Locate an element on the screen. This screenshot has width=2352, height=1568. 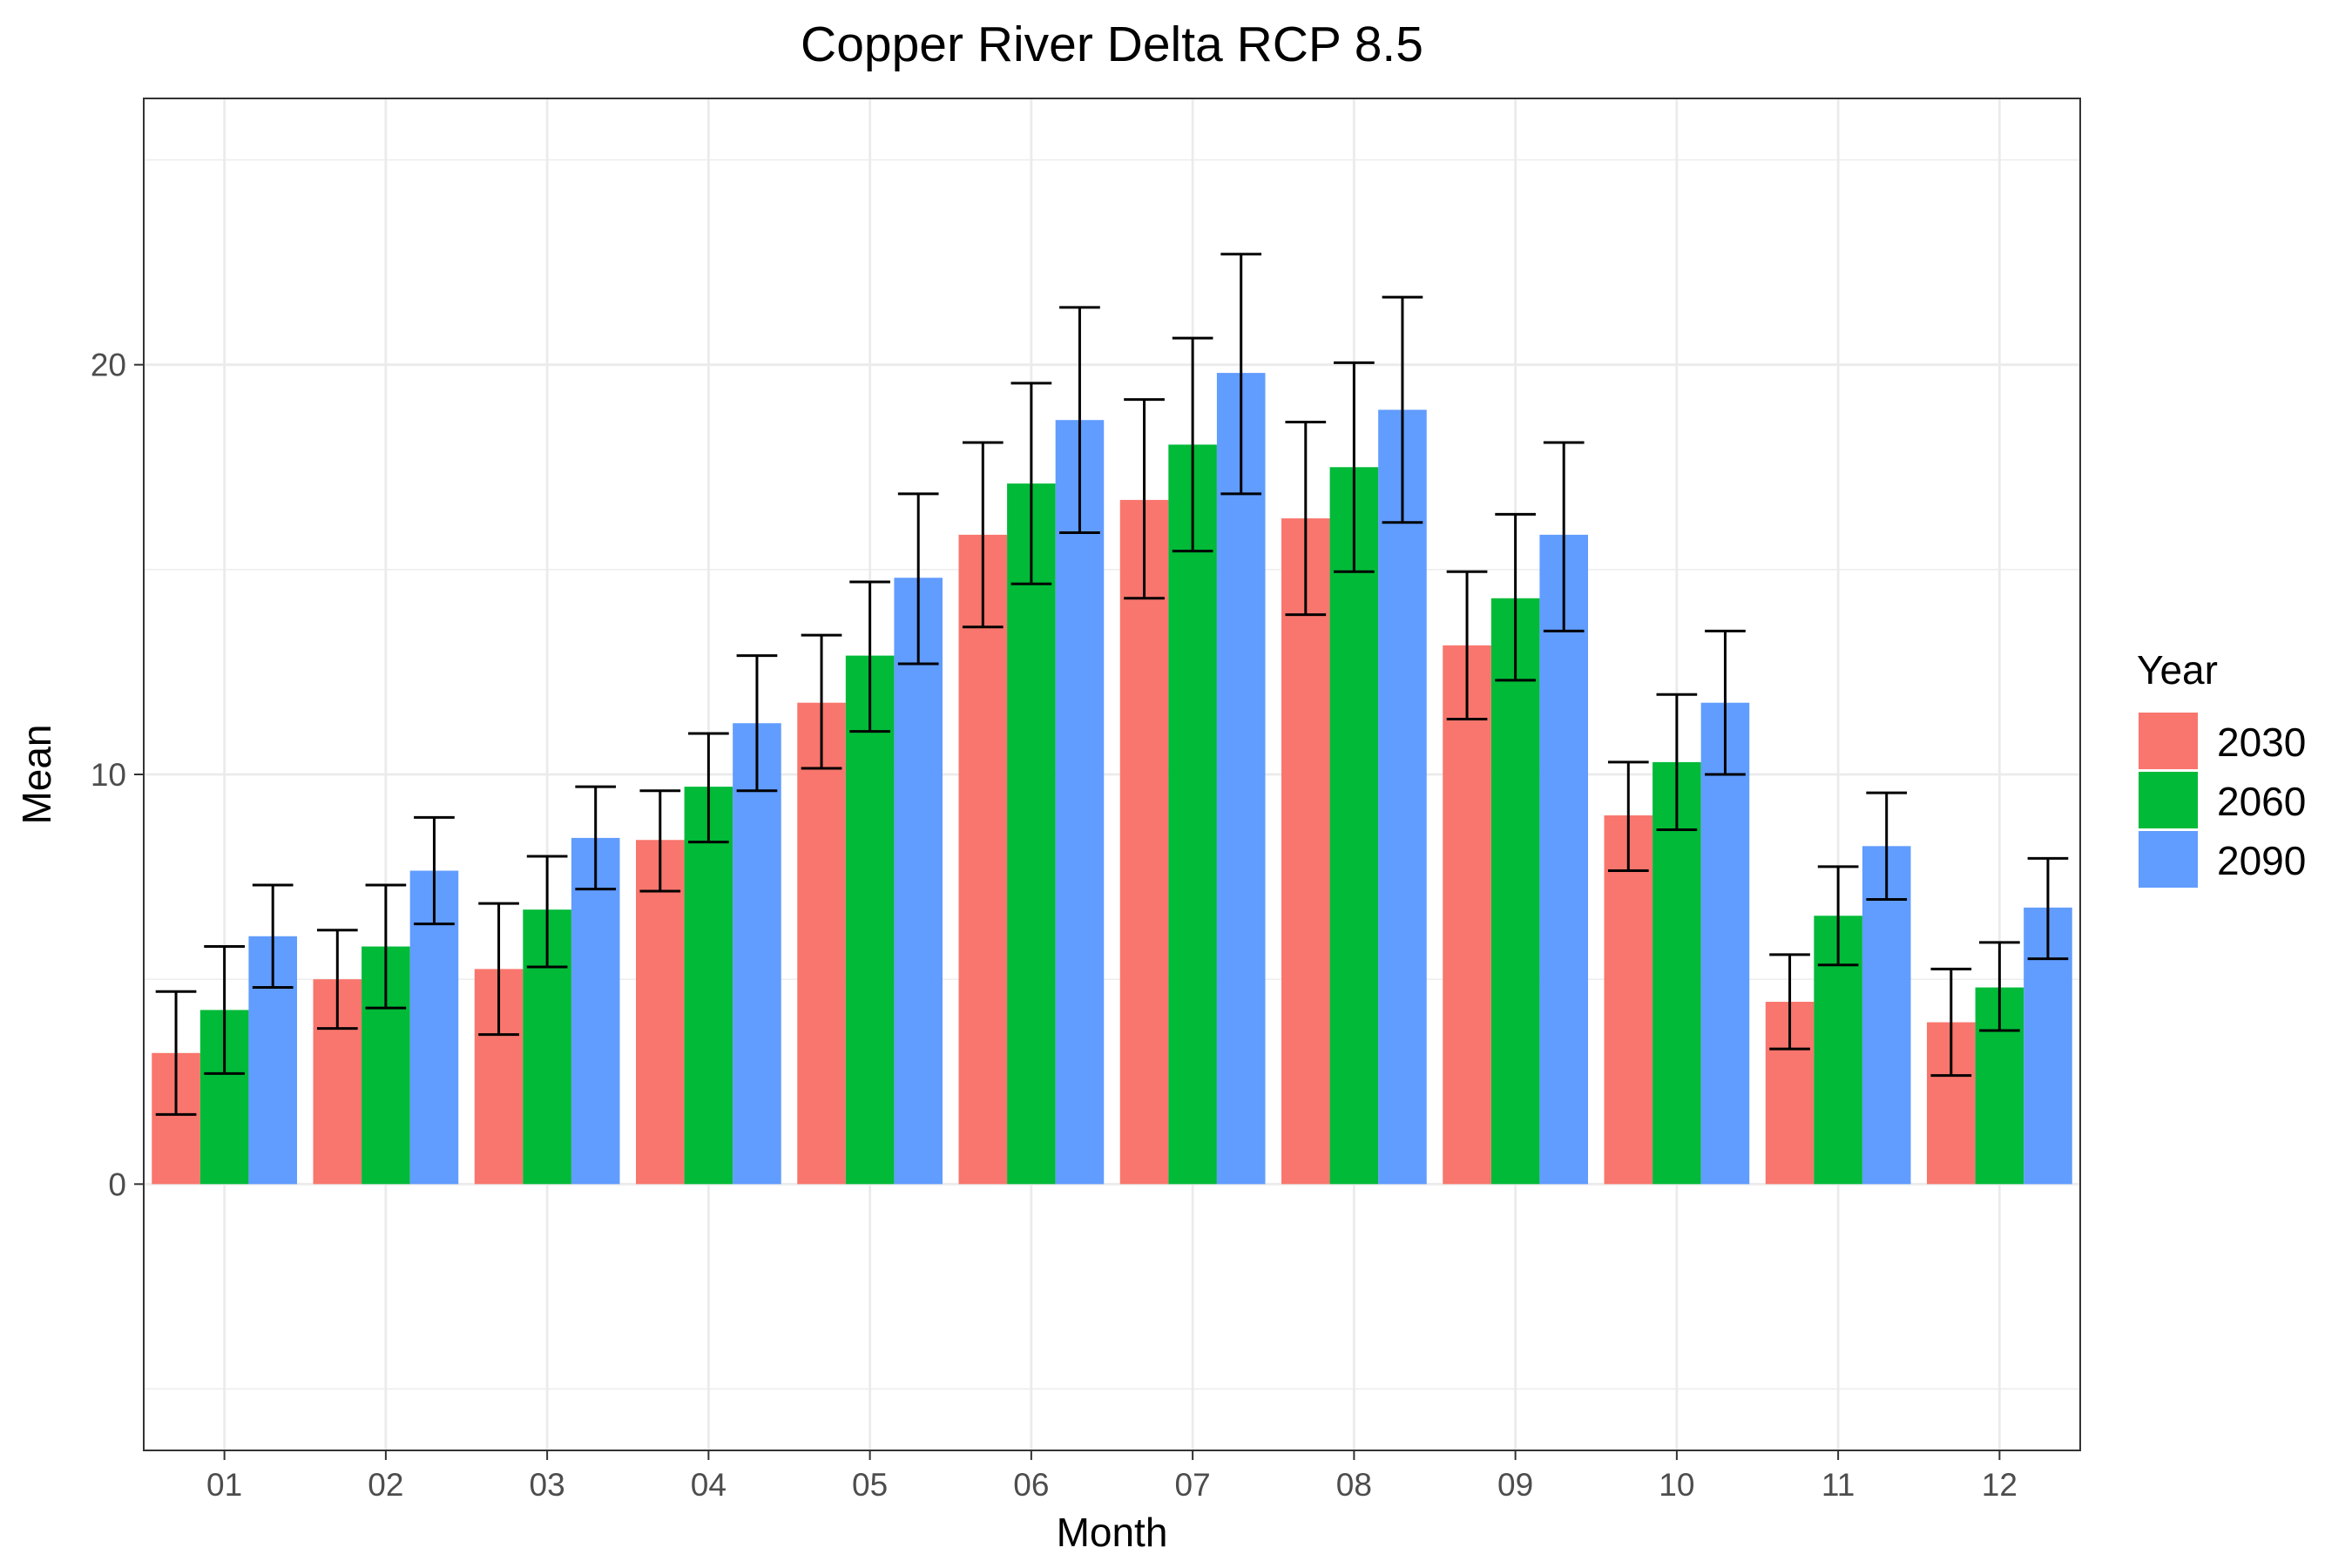
y-axis-title: Mean is located at coordinates (36, 774).